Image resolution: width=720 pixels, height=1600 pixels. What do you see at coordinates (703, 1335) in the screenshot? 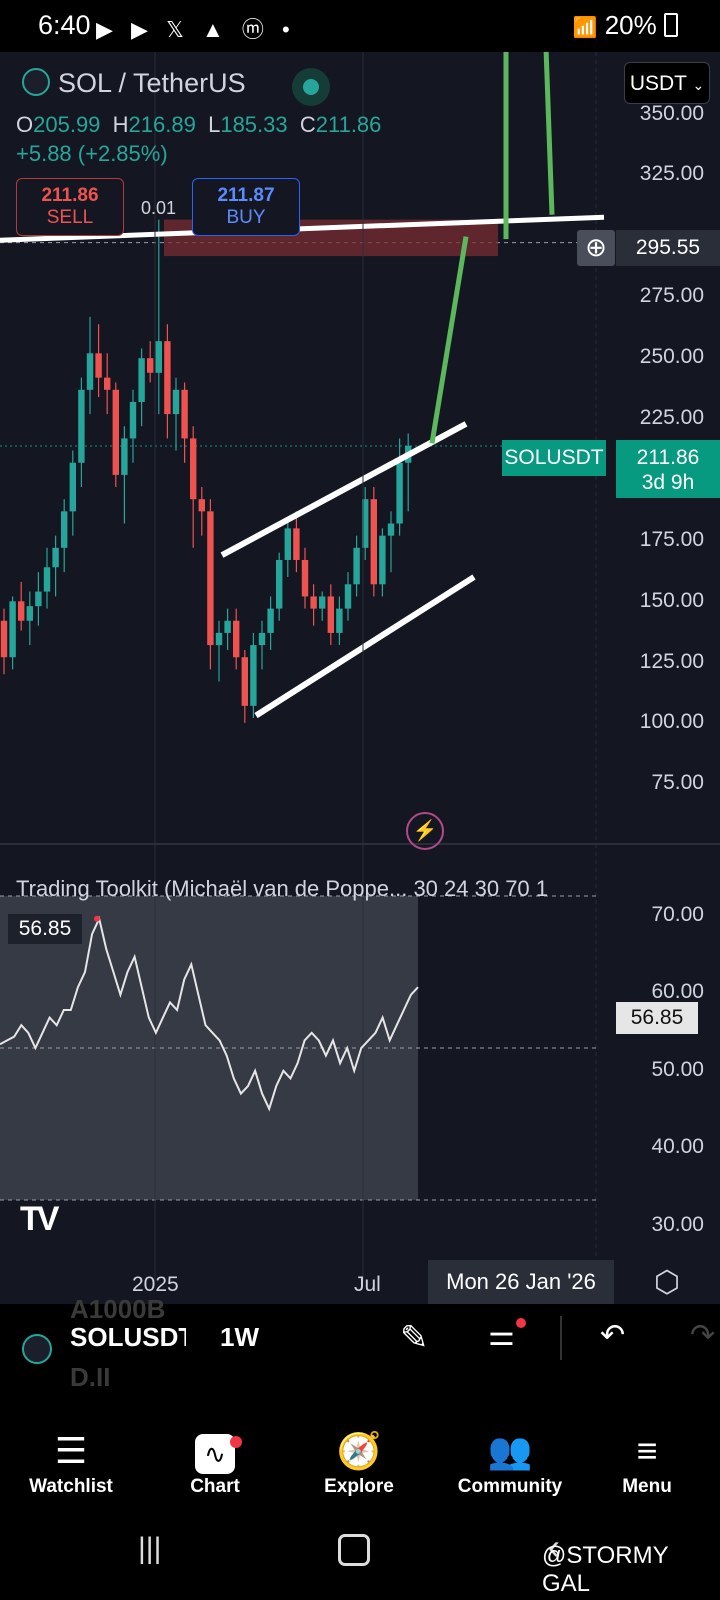
I see `redo-icon: ↷` at bounding box center [703, 1335].